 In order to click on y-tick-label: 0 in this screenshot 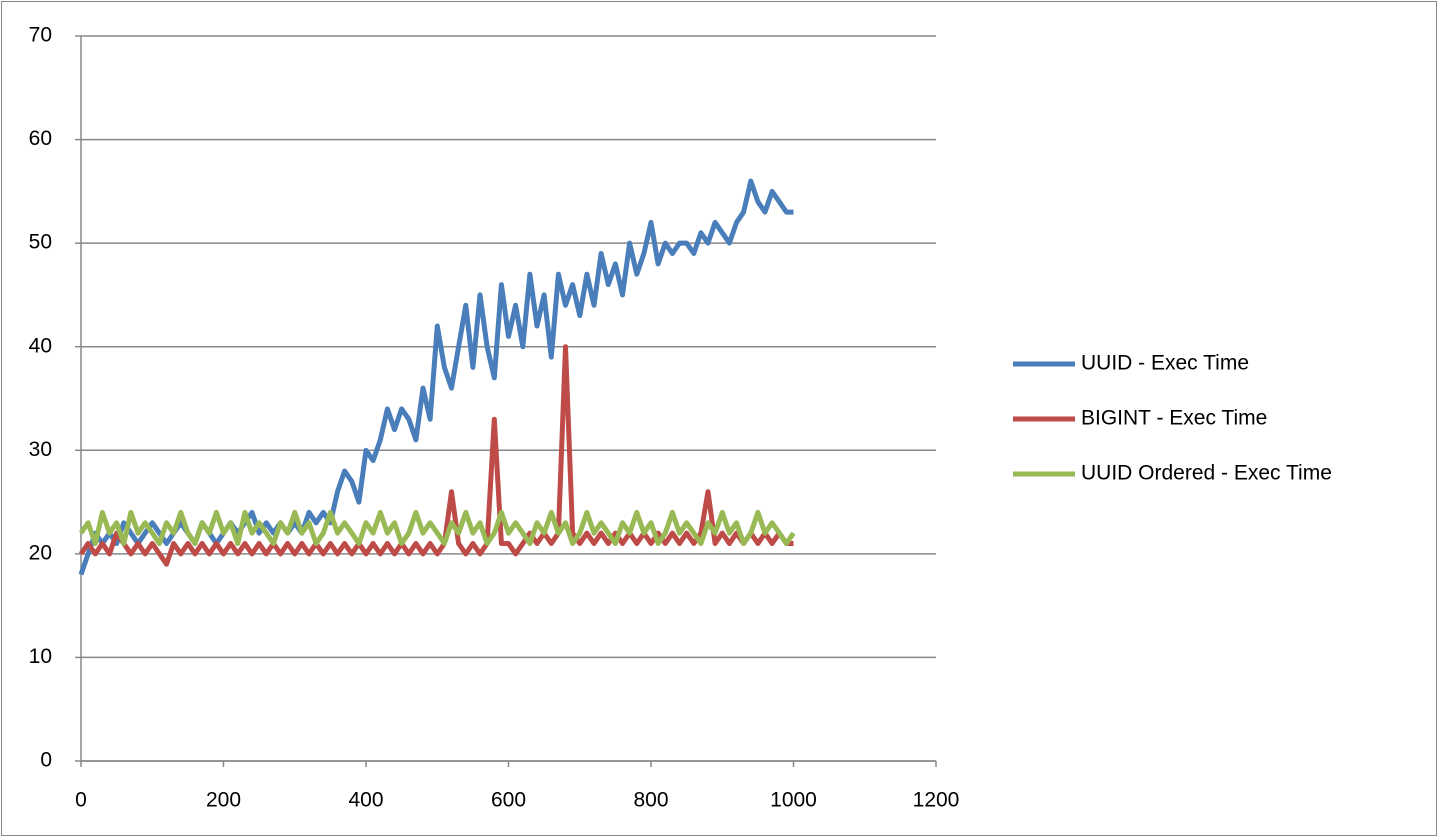, I will do `click(46, 760)`.